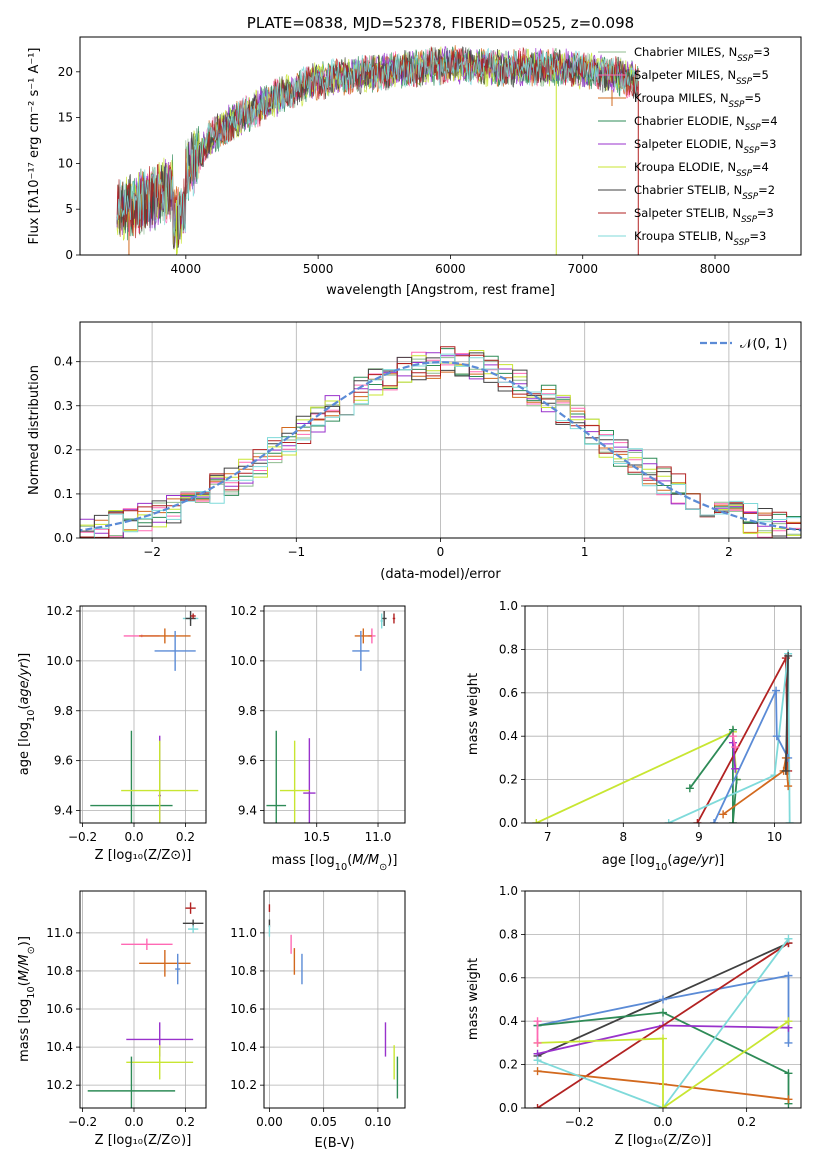 This screenshot has height=1170, width=819. What do you see at coordinates (331, 716) in the screenshot?
I see `plot-area-age_vs_mass` at bounding box center [331, 716].